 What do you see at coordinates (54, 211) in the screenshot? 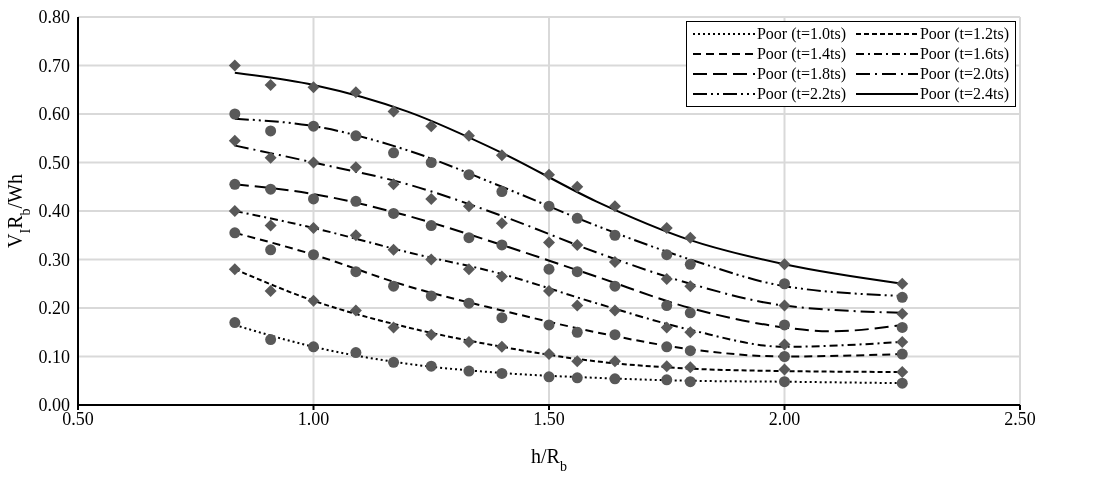
I see `y-tick-label: 0.40` at bounding box center [54, 211].